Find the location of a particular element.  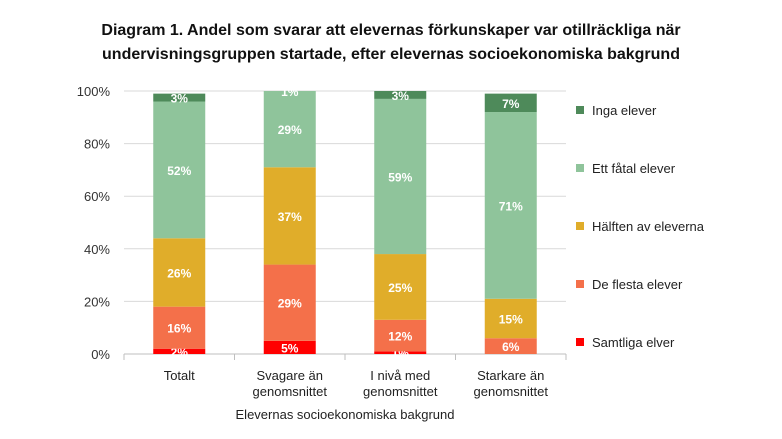

data-label: 5% is located at coordinates (290, 348).